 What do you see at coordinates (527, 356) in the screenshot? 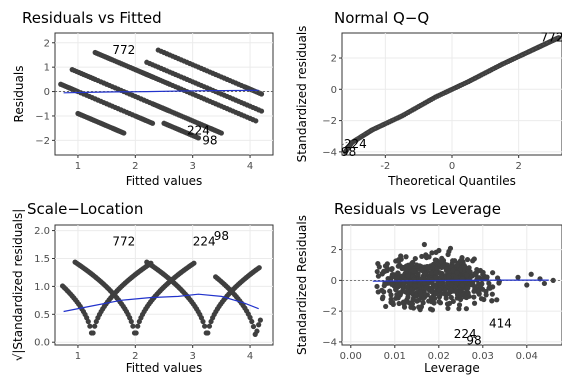
I see `x-tick-label: 0.04` at bounding box center [527, 356].